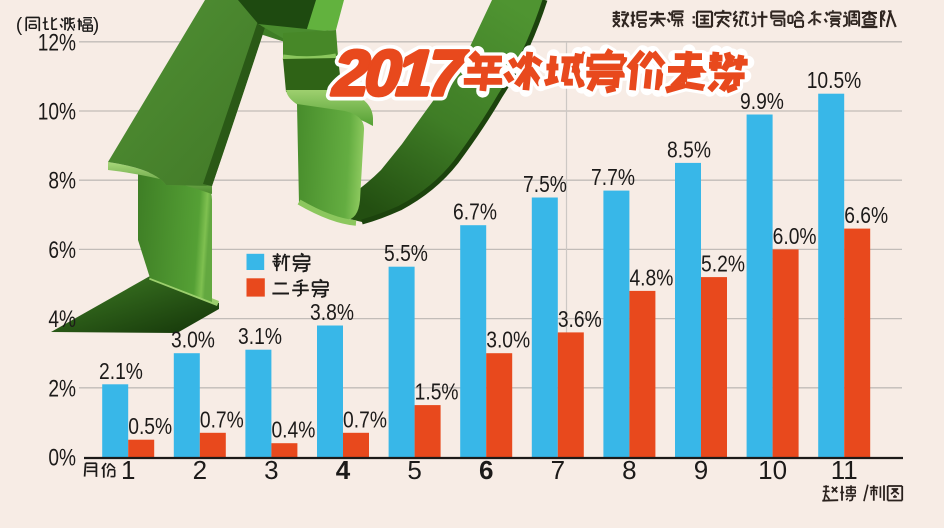 The image size is (944, 528). Describe the element at coordinates (701, 470) in the screenshot. I see `svg-text: 9` at that location.